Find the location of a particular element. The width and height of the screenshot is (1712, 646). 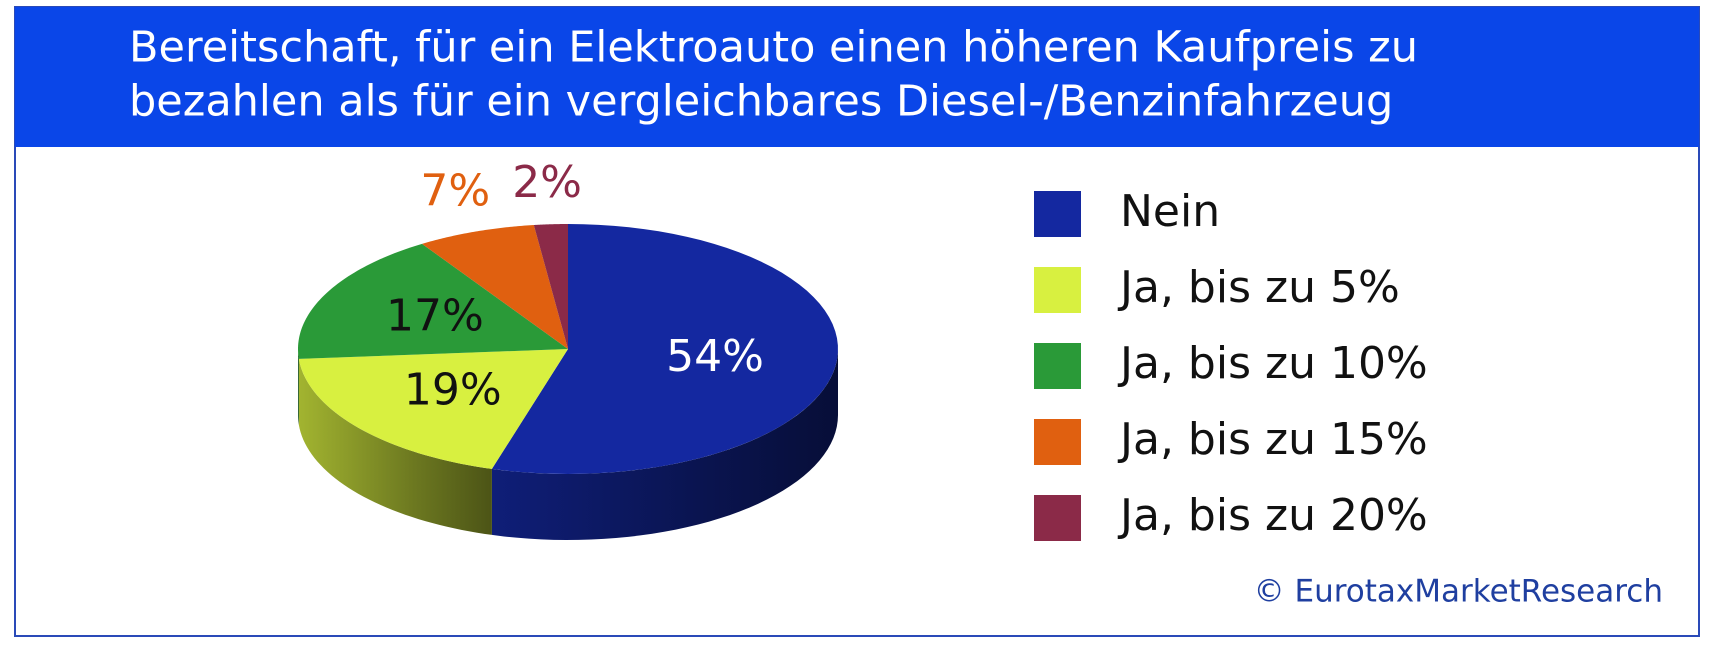

legend-label: Nein is located at coordinates (1170, 211).